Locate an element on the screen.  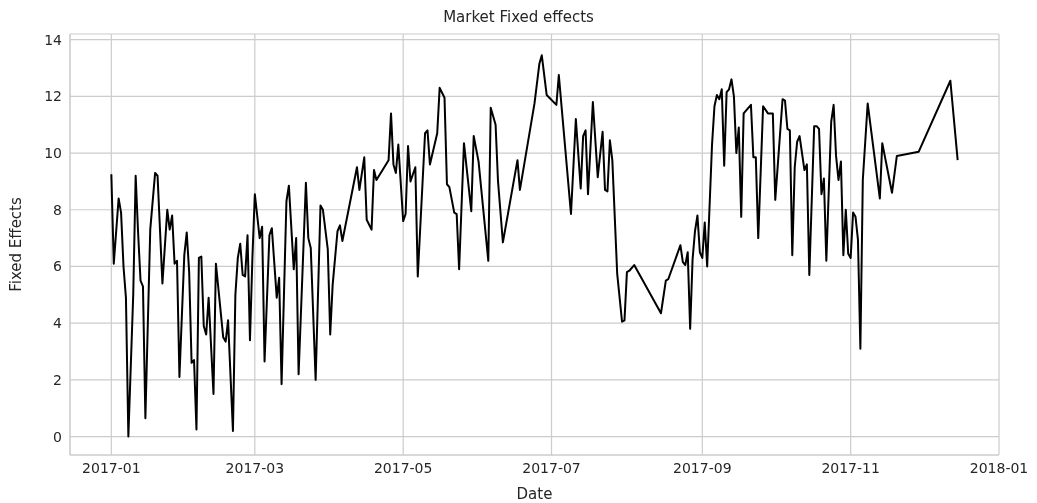
x-tick-label: 2017-09 is located at coordinates (702, 467).